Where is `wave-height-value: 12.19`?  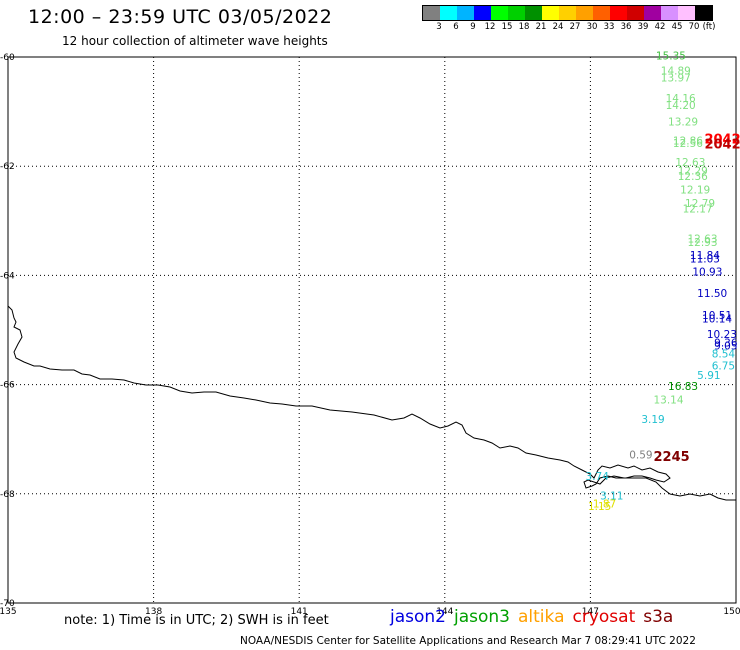 wave-height-value: 12.19 is located at coordinates (695, 191).